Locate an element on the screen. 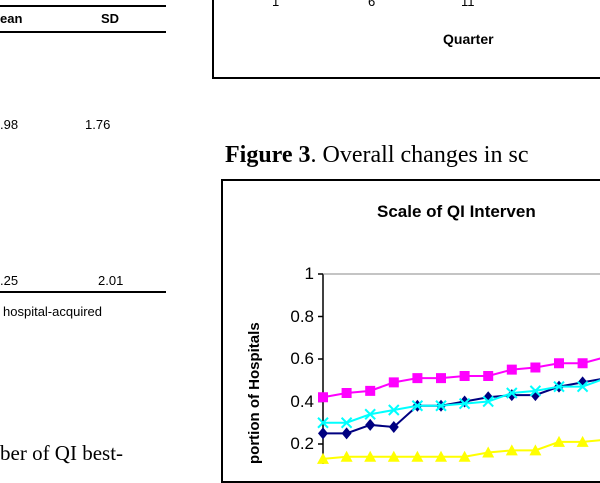 The height and width of the screenshot is (483, 600). figure3-caption: Figure 3. Overall changes in sc is located at coordinates (376, 155).